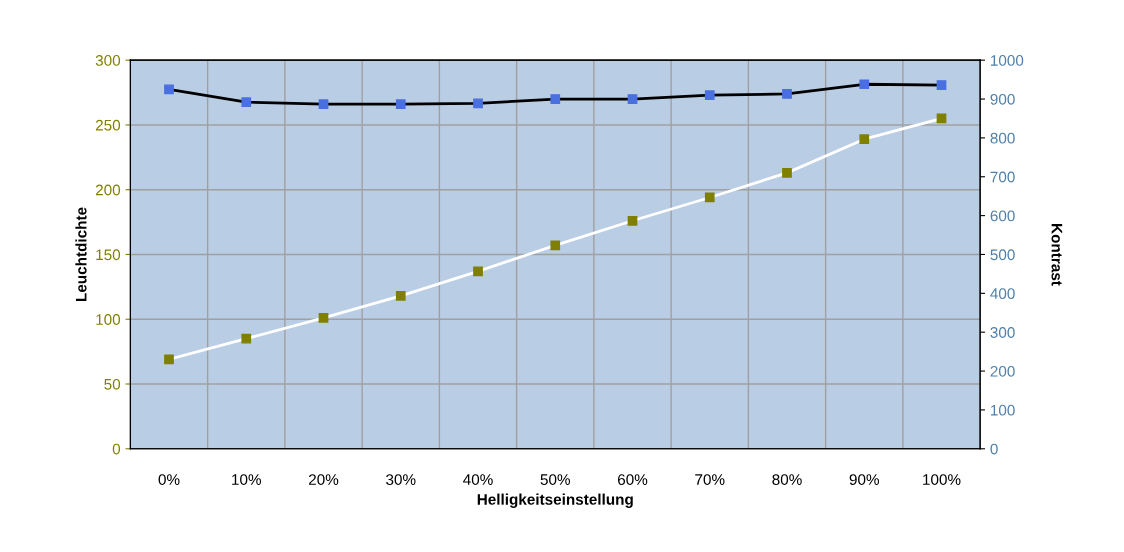 This screenshot has height=552, width=1124. I want to click on x-tick-label: 20%, so click(323, 479).